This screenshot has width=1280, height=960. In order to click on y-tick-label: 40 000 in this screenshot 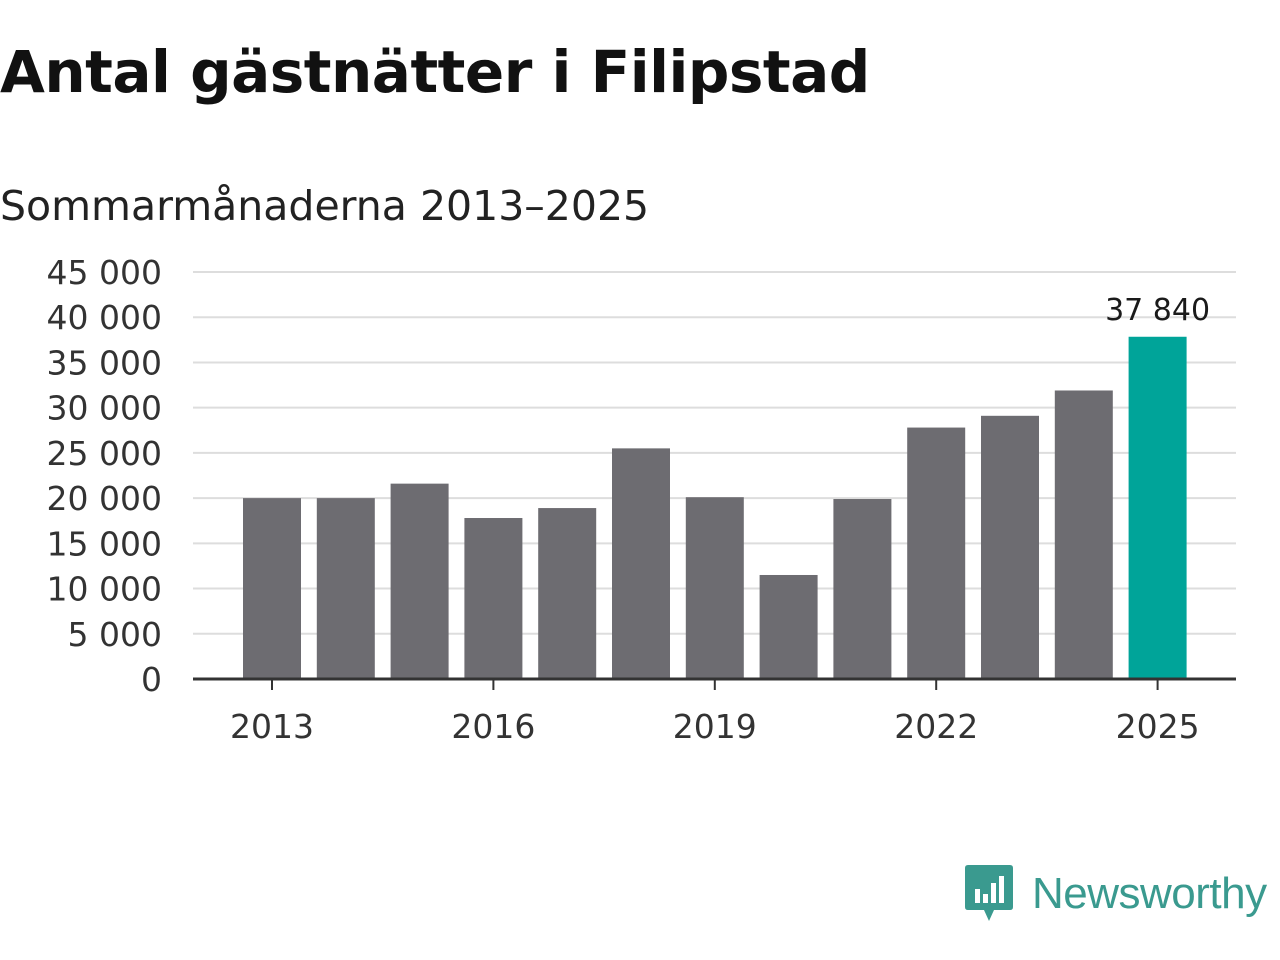, I will do `click(104, 317)`.